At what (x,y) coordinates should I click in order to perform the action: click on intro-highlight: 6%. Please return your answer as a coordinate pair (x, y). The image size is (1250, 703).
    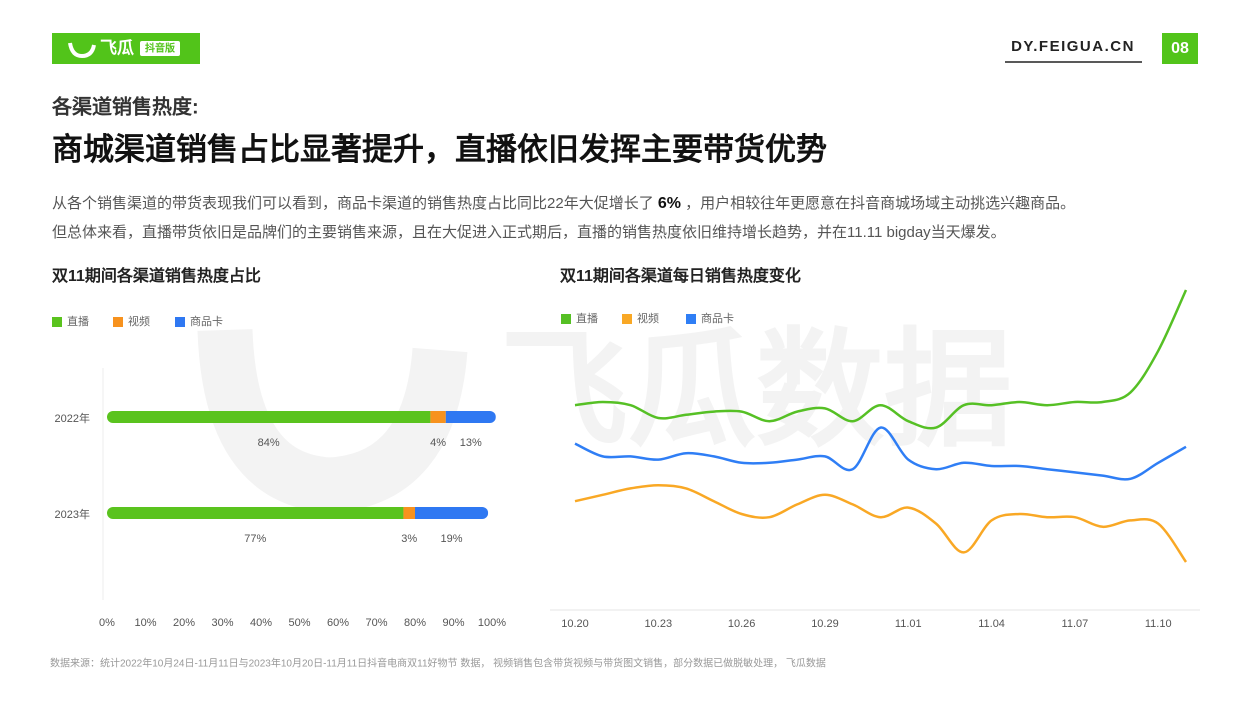
    Looking at the image, I should click on (669, 203).